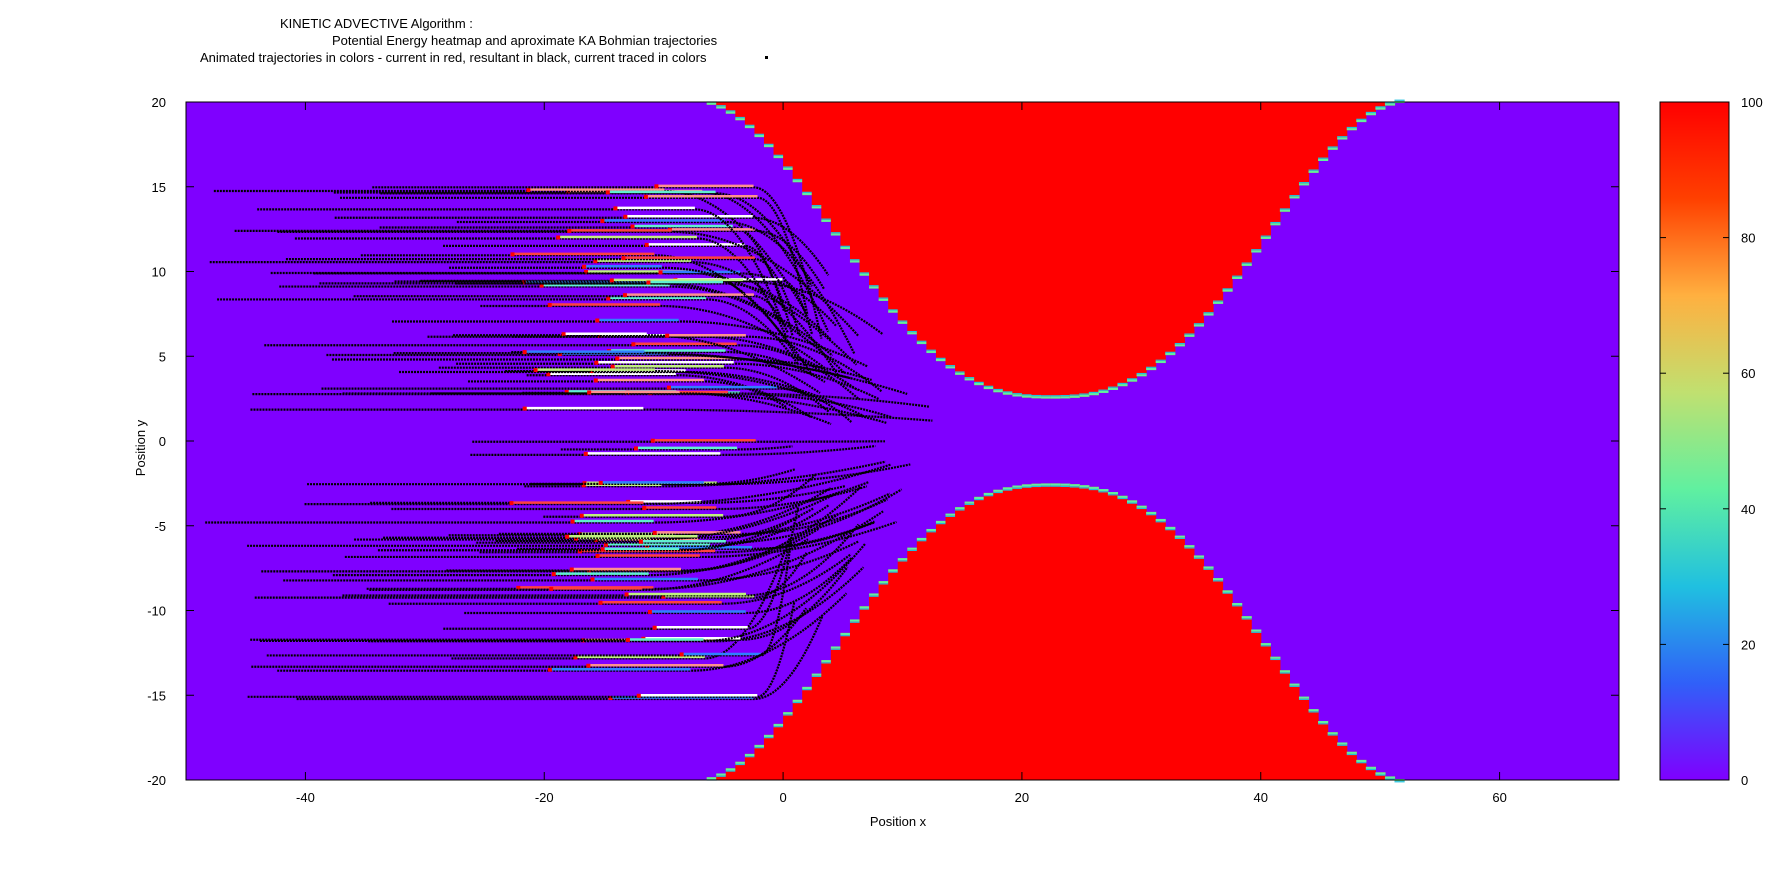 The height and width of the screenshot is (890, 1792). I want to click on x-tick-label: 0, so click(782, 797).